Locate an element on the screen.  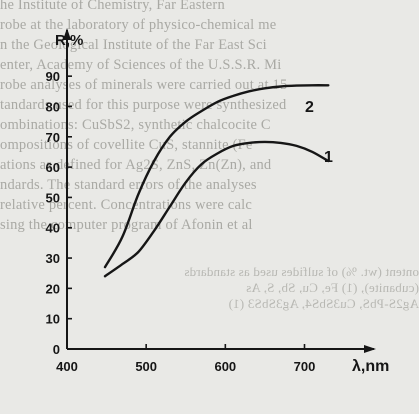
x-axis-label: λ,nm is located at coordinates (370, 366).